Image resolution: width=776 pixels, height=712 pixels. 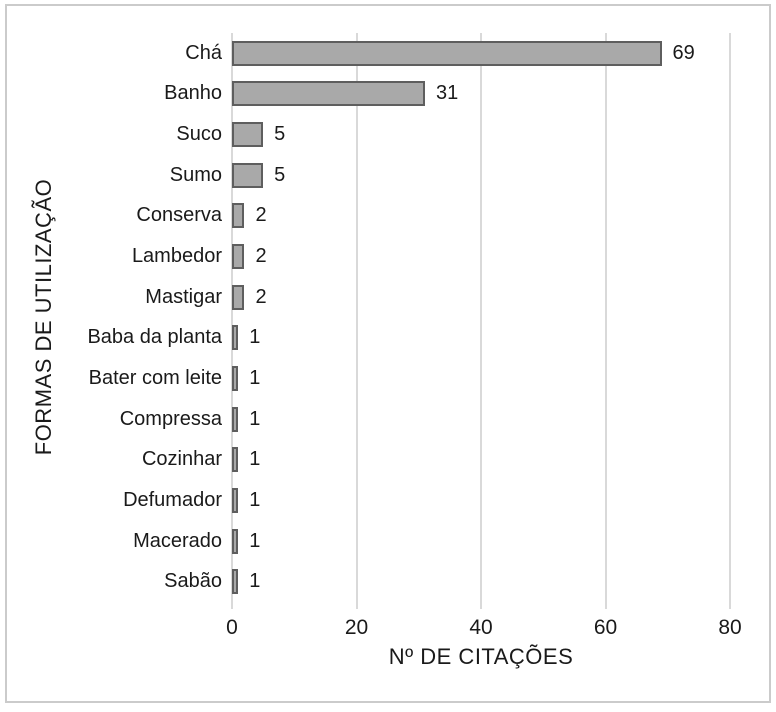 I want to click on category-label: Conserva, so click(x=179, y=215).